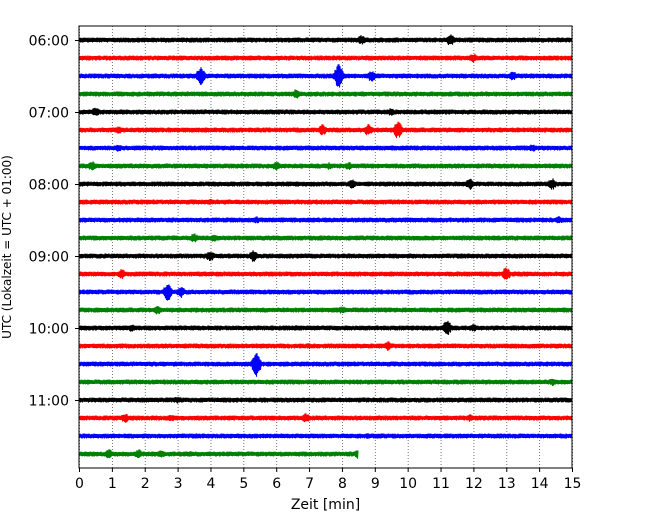 The height and width of the screenshot is (520, 650). I want to click on y-tick-label: 09:00, so click(49, 258).